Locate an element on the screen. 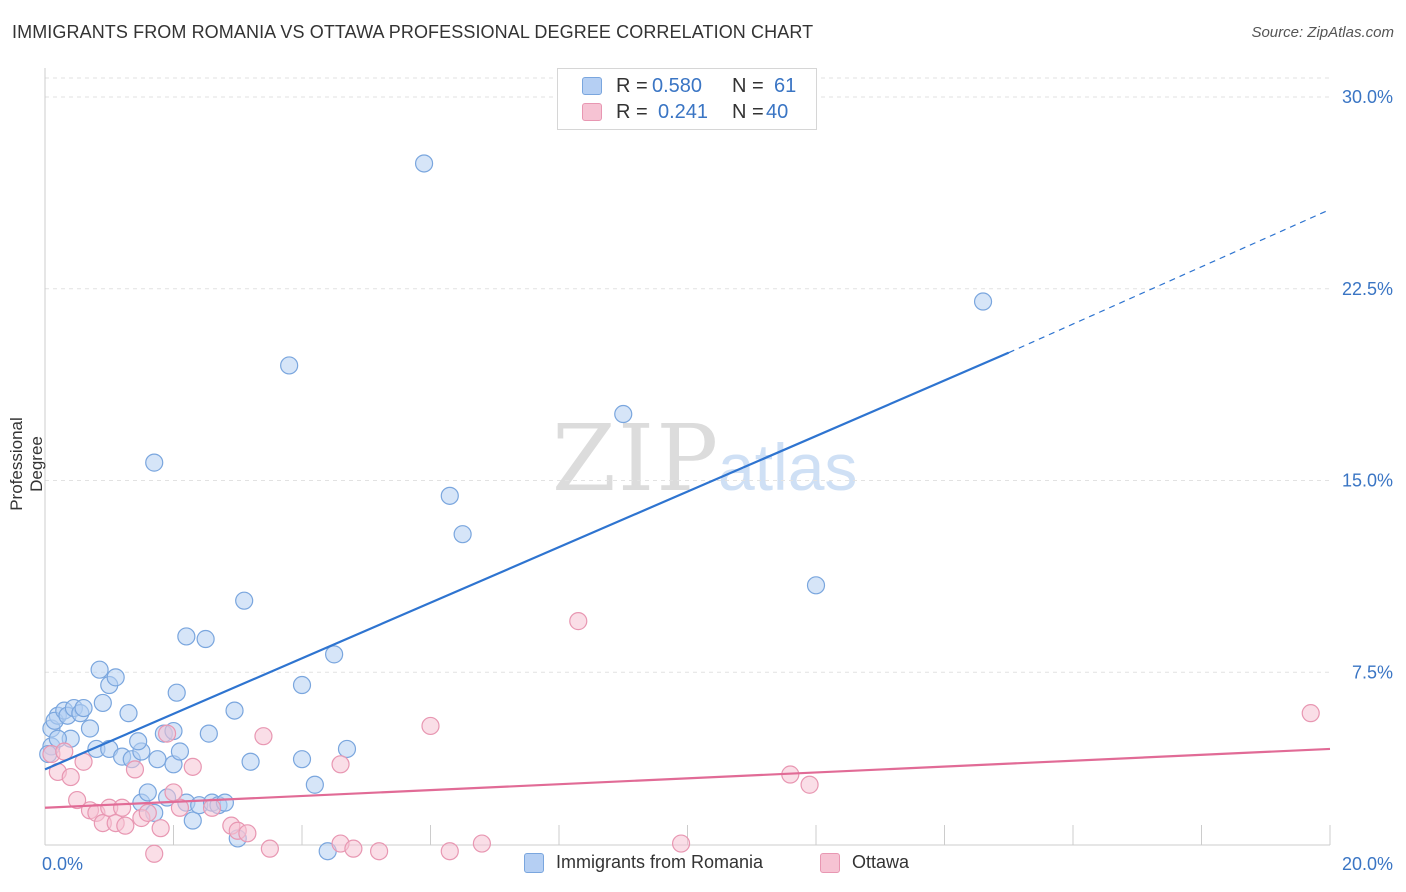 This screenshot has height=892, width=1406. n-value: 61 is located at coordinates (785, 86).